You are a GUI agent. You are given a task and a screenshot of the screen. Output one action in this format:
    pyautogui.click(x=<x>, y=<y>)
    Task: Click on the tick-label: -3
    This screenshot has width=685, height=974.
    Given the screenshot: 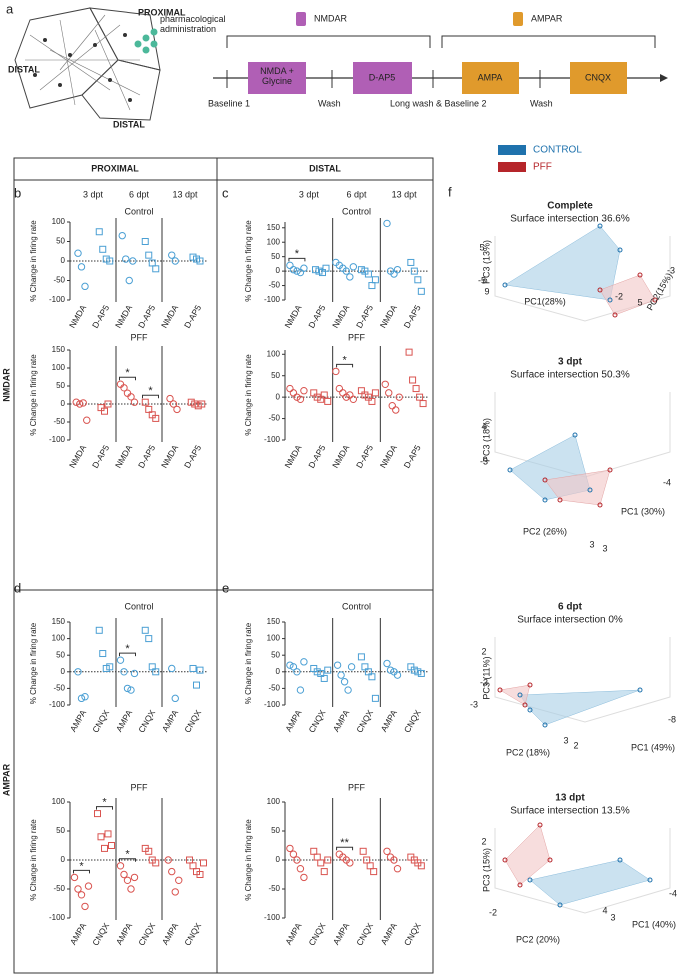 What is the action you would take?
    pyautogui.click(x=671, y=270)
    